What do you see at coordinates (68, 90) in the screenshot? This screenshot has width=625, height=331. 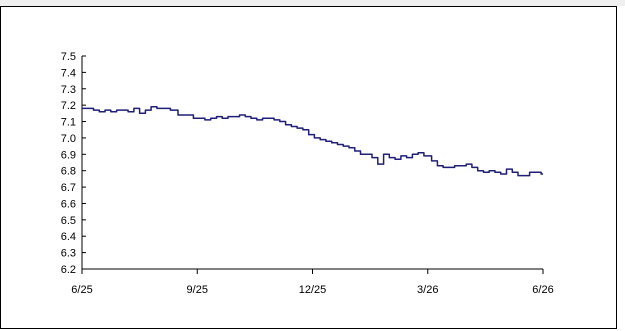 I see `y-tick-label: 7.3` at bounding box center [68, 90].